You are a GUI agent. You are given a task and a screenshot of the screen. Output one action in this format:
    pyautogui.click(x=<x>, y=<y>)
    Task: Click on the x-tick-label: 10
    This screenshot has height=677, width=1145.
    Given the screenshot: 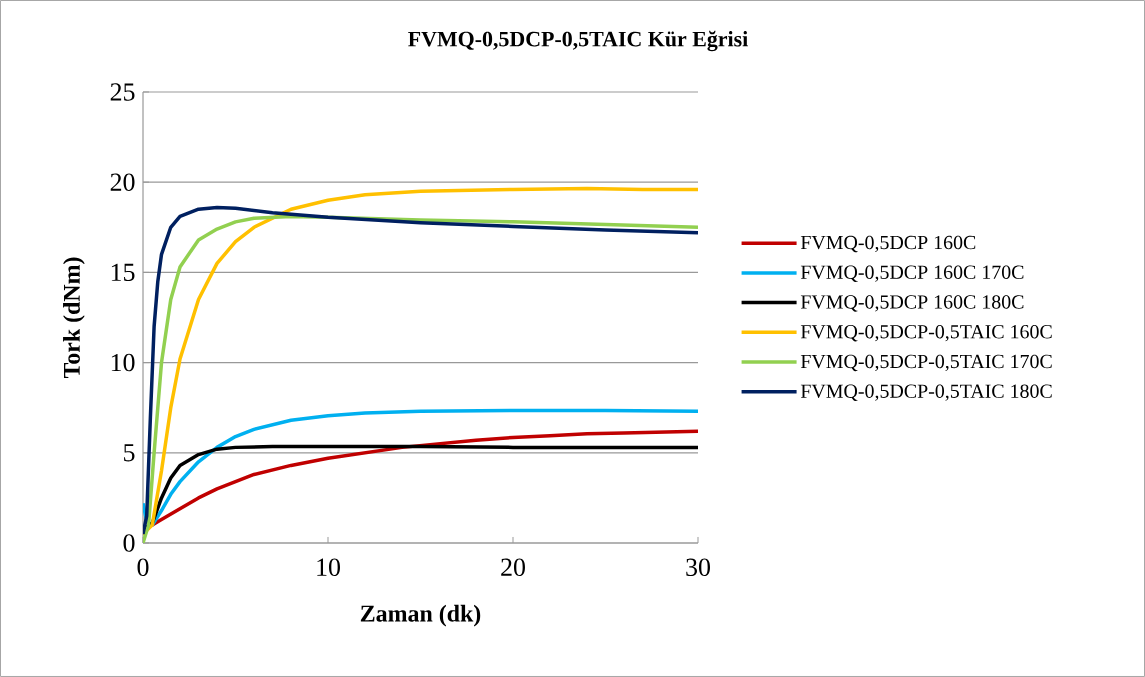 What is the action you would take?
    pyautogui.click(x=328, y=567)
    